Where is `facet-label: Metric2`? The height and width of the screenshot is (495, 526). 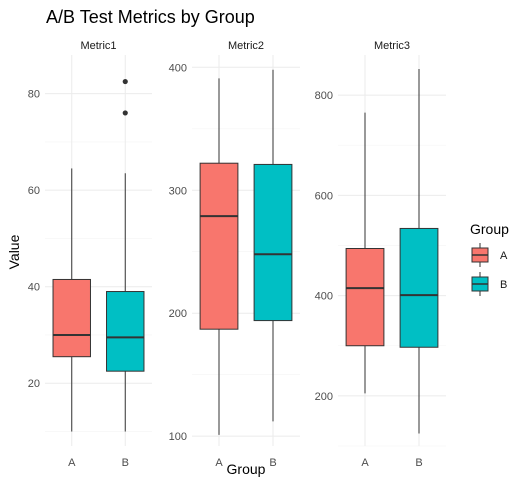 facet-label: Metric2 is located at coordinates (246, 46).